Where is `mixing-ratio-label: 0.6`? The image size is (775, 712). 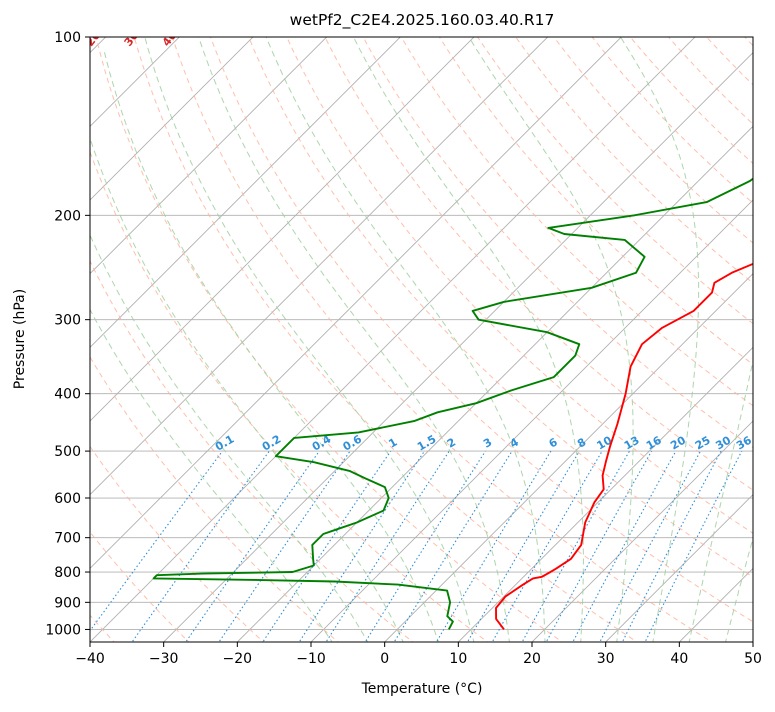 mixing-ratio-label: 0.6 is located at coordinates (353, 442).